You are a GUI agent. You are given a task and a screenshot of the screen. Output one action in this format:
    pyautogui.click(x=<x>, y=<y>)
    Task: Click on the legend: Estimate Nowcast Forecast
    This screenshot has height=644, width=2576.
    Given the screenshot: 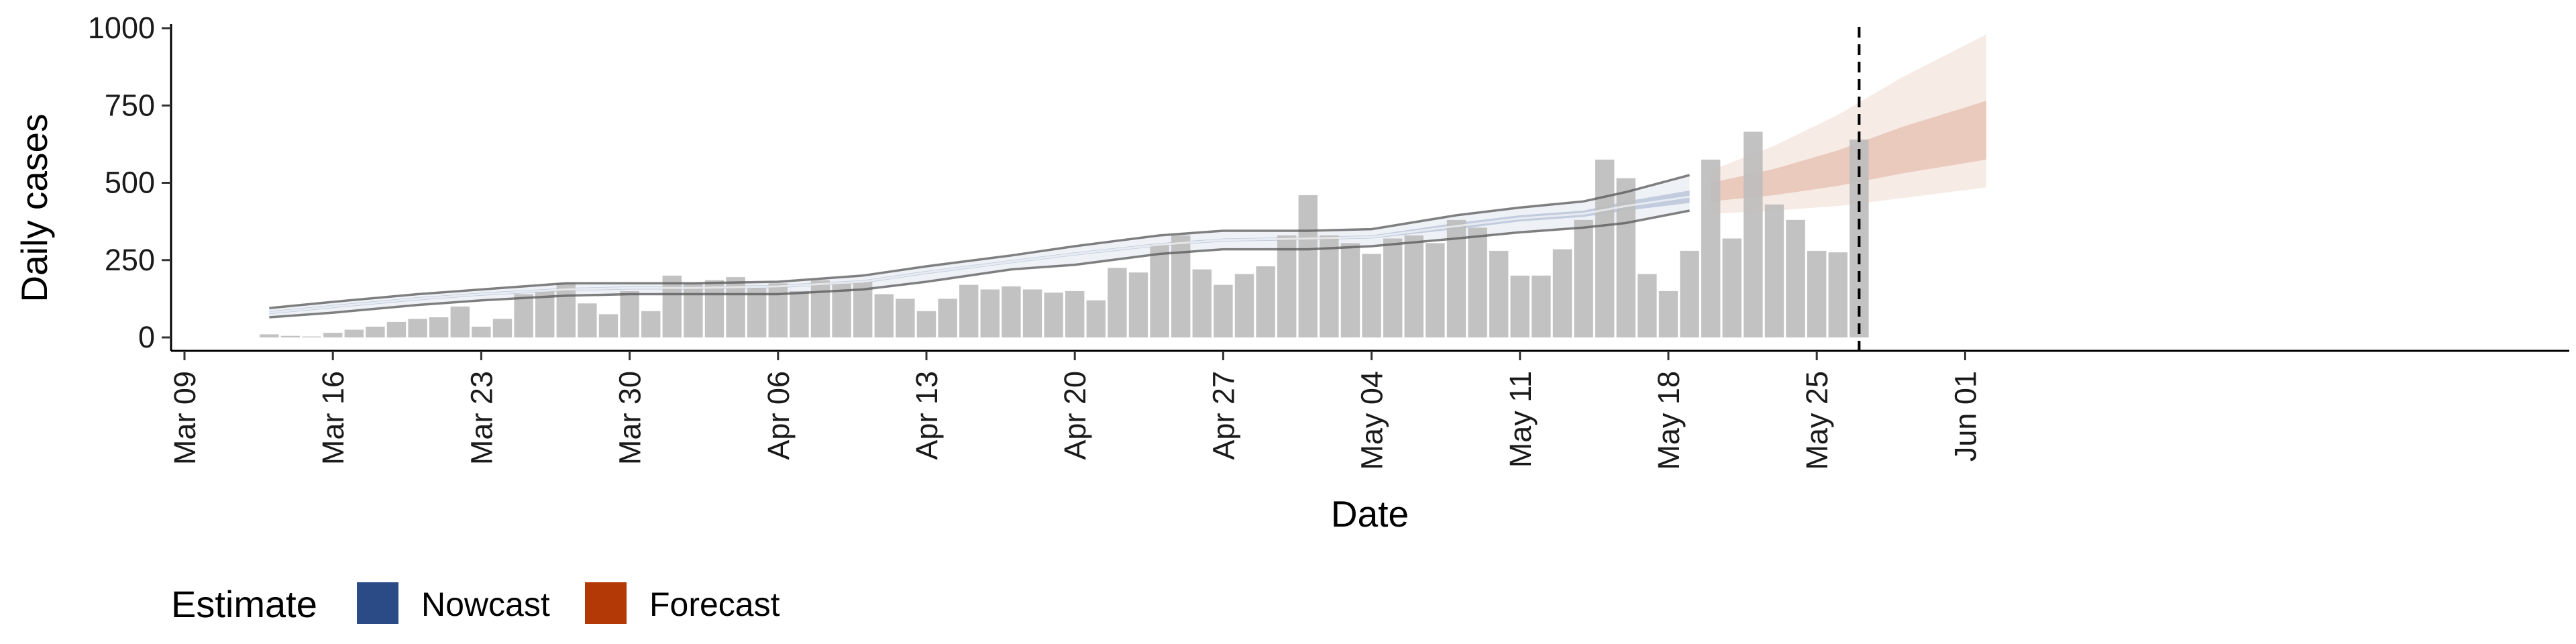 What is the action you would take?
    pyautogui.click(x=475, y=603)
    